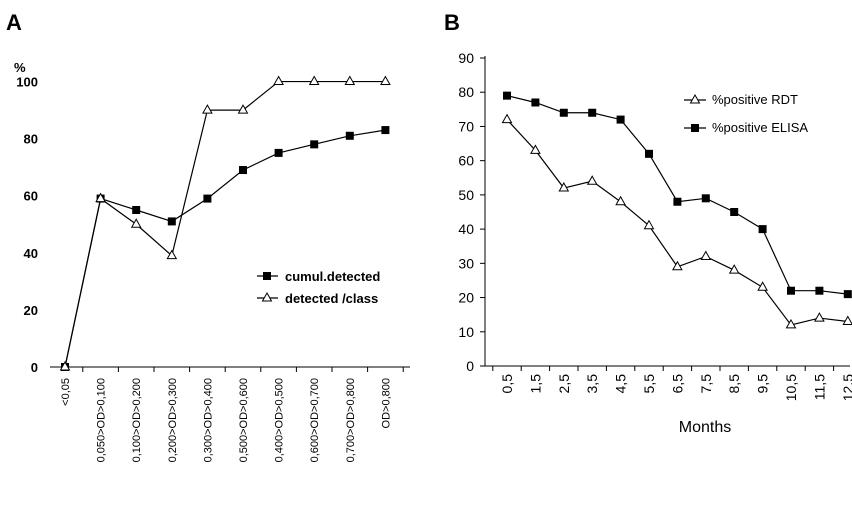 The width and height of the screenshot is (852, 511). What do you see at coordinates (137, 420) in the screenshot?
I see `chart-a-x-tick-label: 0,100>OD>0,200` at bounding box center [137, 420].